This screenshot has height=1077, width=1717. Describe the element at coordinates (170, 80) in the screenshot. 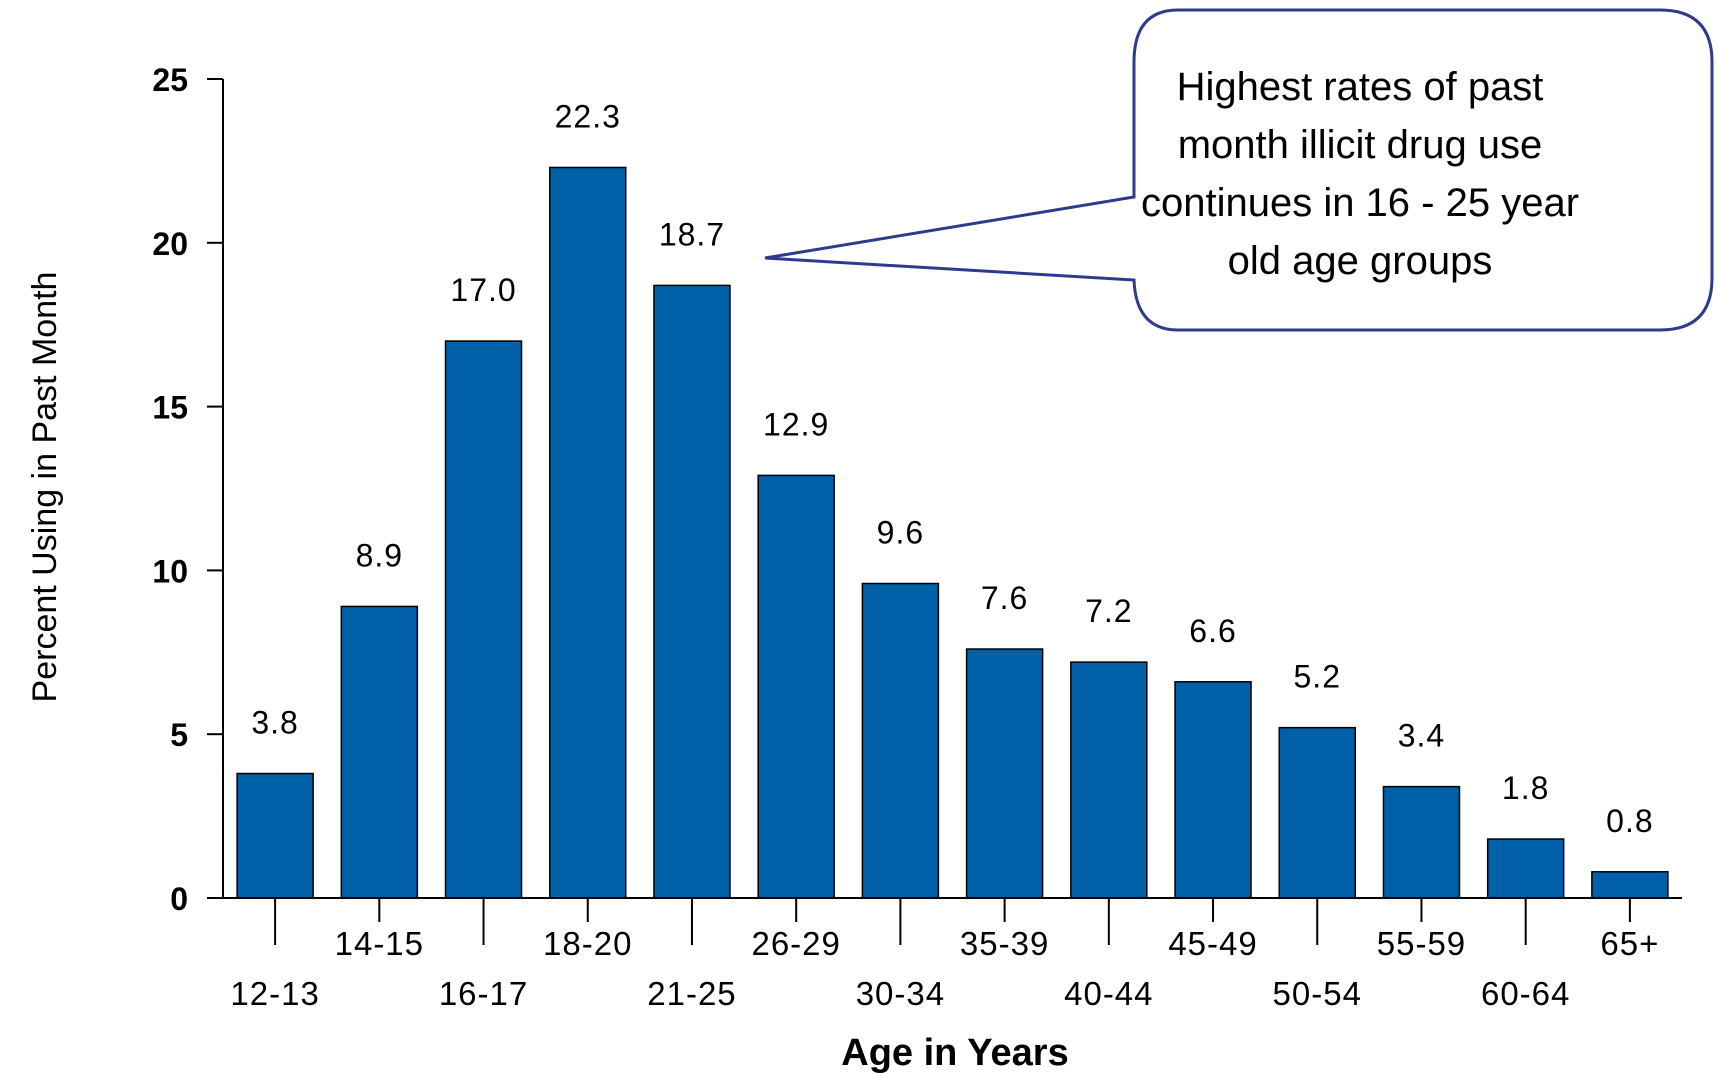

I see `y-tick-label: 25` at that location.